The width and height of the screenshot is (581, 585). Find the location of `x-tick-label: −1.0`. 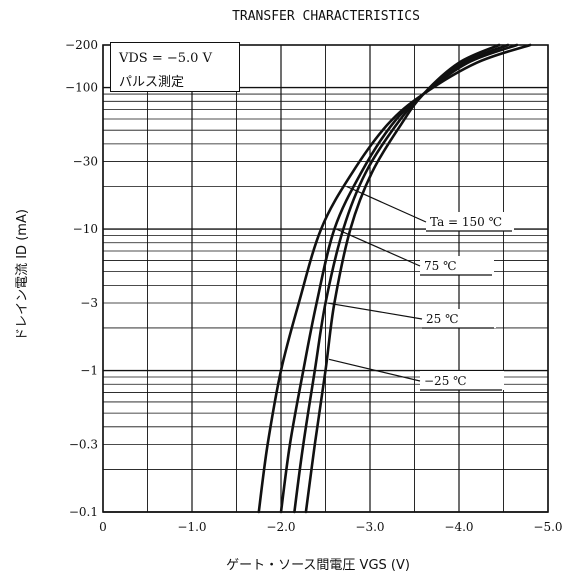

x-tick-label: −1.0 is located at coordinates (191, 527).